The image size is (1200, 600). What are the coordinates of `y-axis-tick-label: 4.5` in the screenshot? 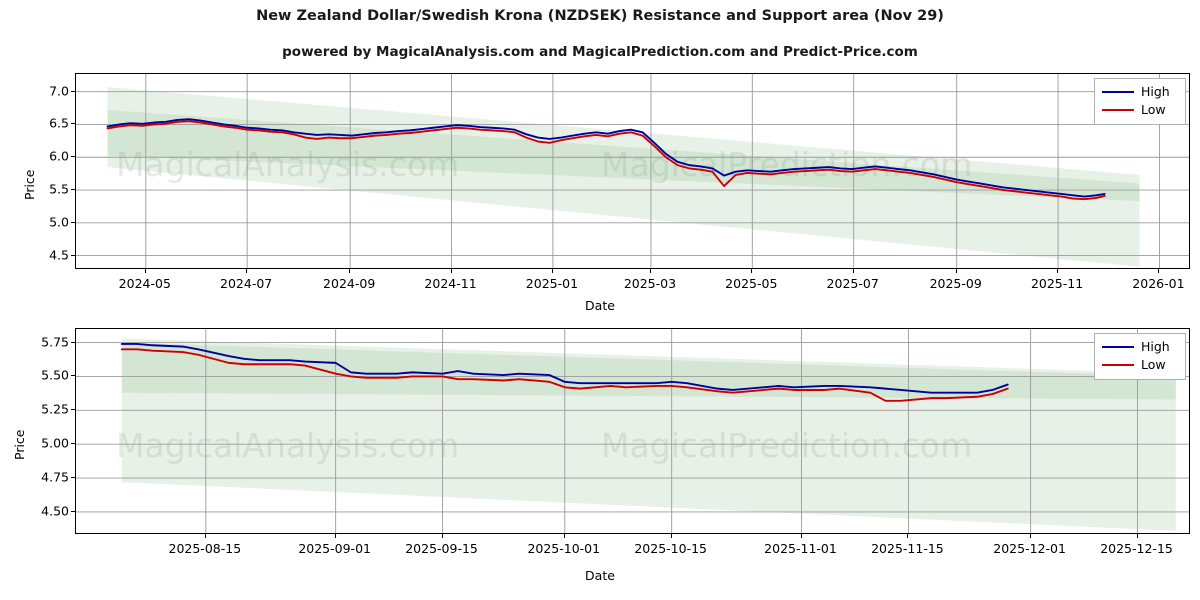 It's located at (59, 255).